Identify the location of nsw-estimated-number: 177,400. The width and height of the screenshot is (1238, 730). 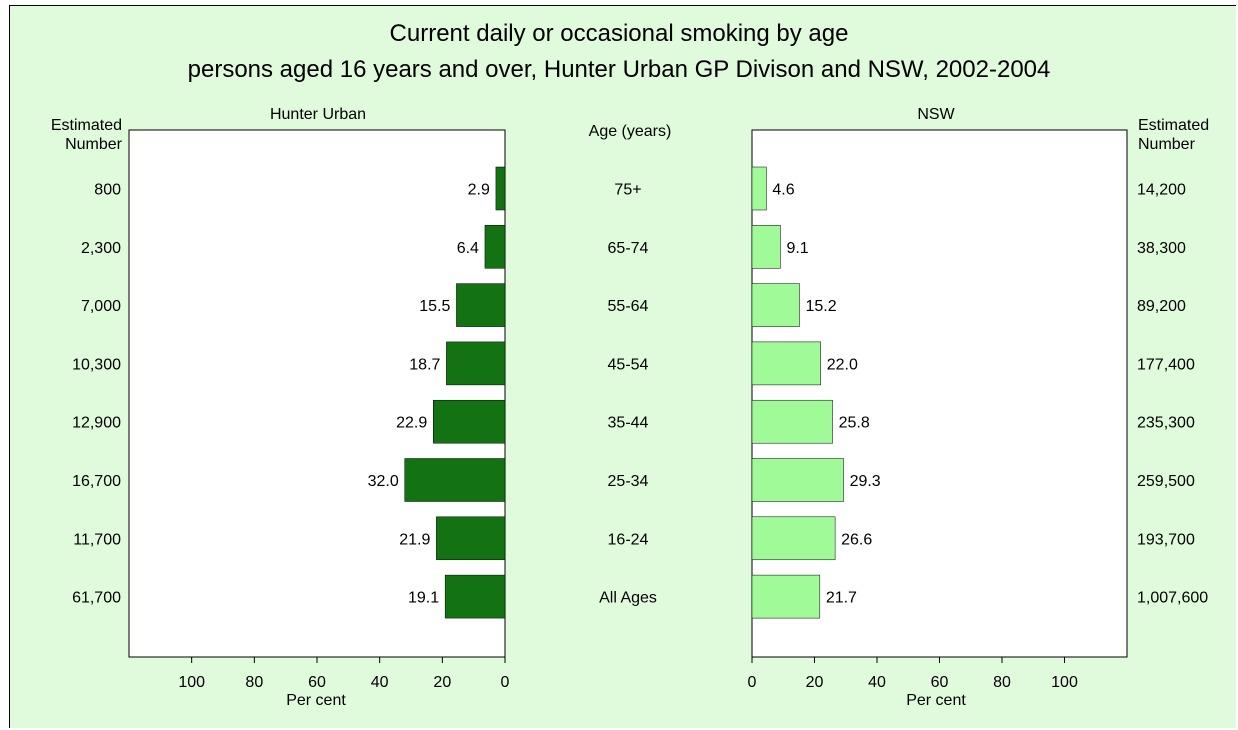
(1166, 364).